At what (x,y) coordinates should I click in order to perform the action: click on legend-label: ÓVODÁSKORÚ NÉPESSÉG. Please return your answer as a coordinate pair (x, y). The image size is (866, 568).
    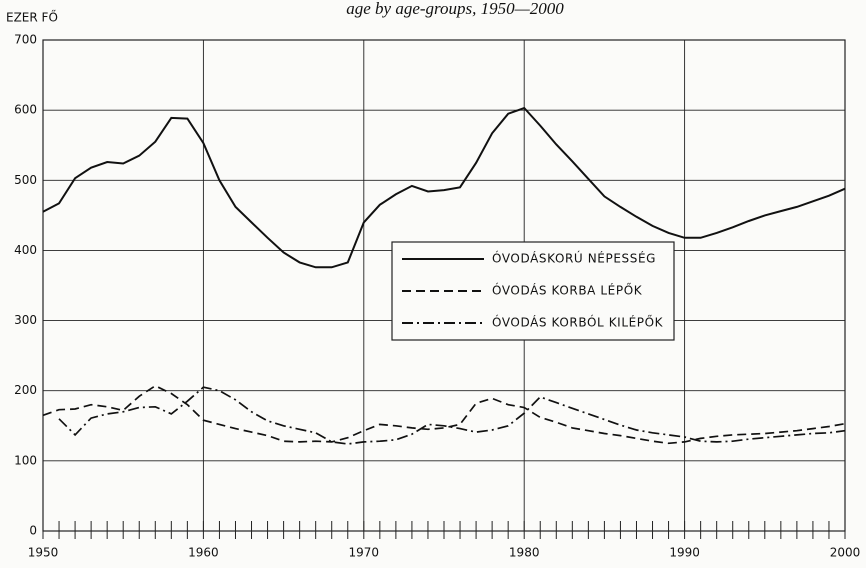
    Looking at the image, I should click on (574, 258).